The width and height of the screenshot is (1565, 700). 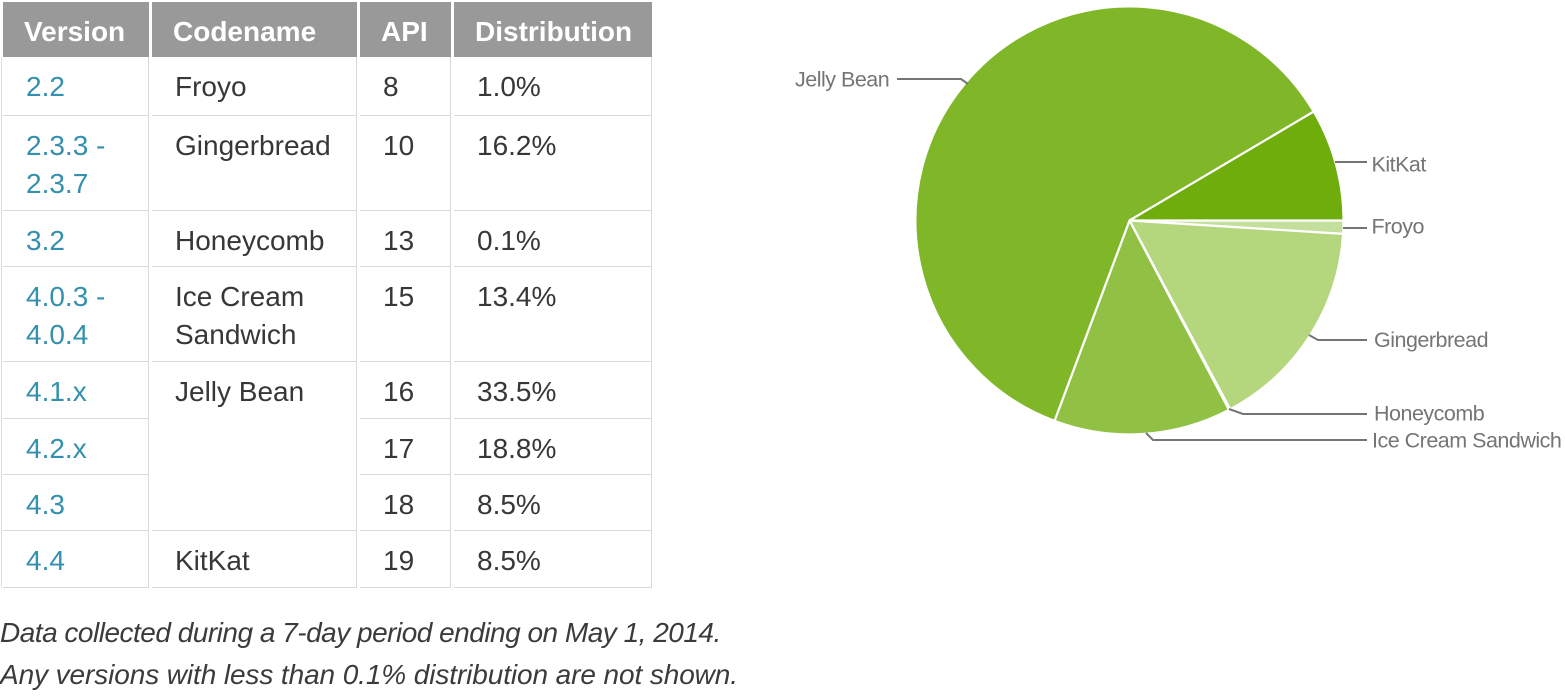 What do you see at coordinates (1466, 441) in the screenshot?
I see `svg-text: Ice Cream Sandwich` at bounding box center [1466, 441].